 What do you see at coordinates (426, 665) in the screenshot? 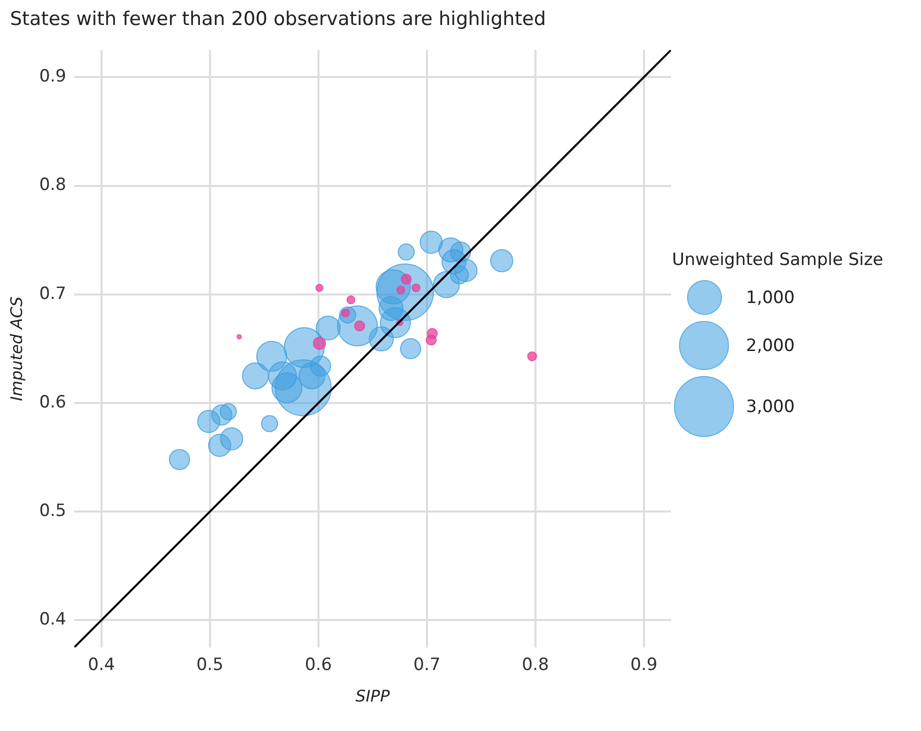
I see `x-tick-label: 0.7` at bounding box center [426, 665].